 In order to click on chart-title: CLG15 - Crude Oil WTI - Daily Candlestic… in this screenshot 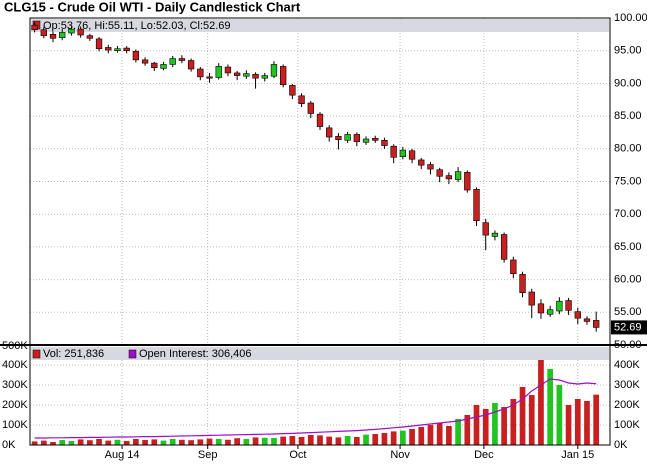, I will do `click(152, 7)`.